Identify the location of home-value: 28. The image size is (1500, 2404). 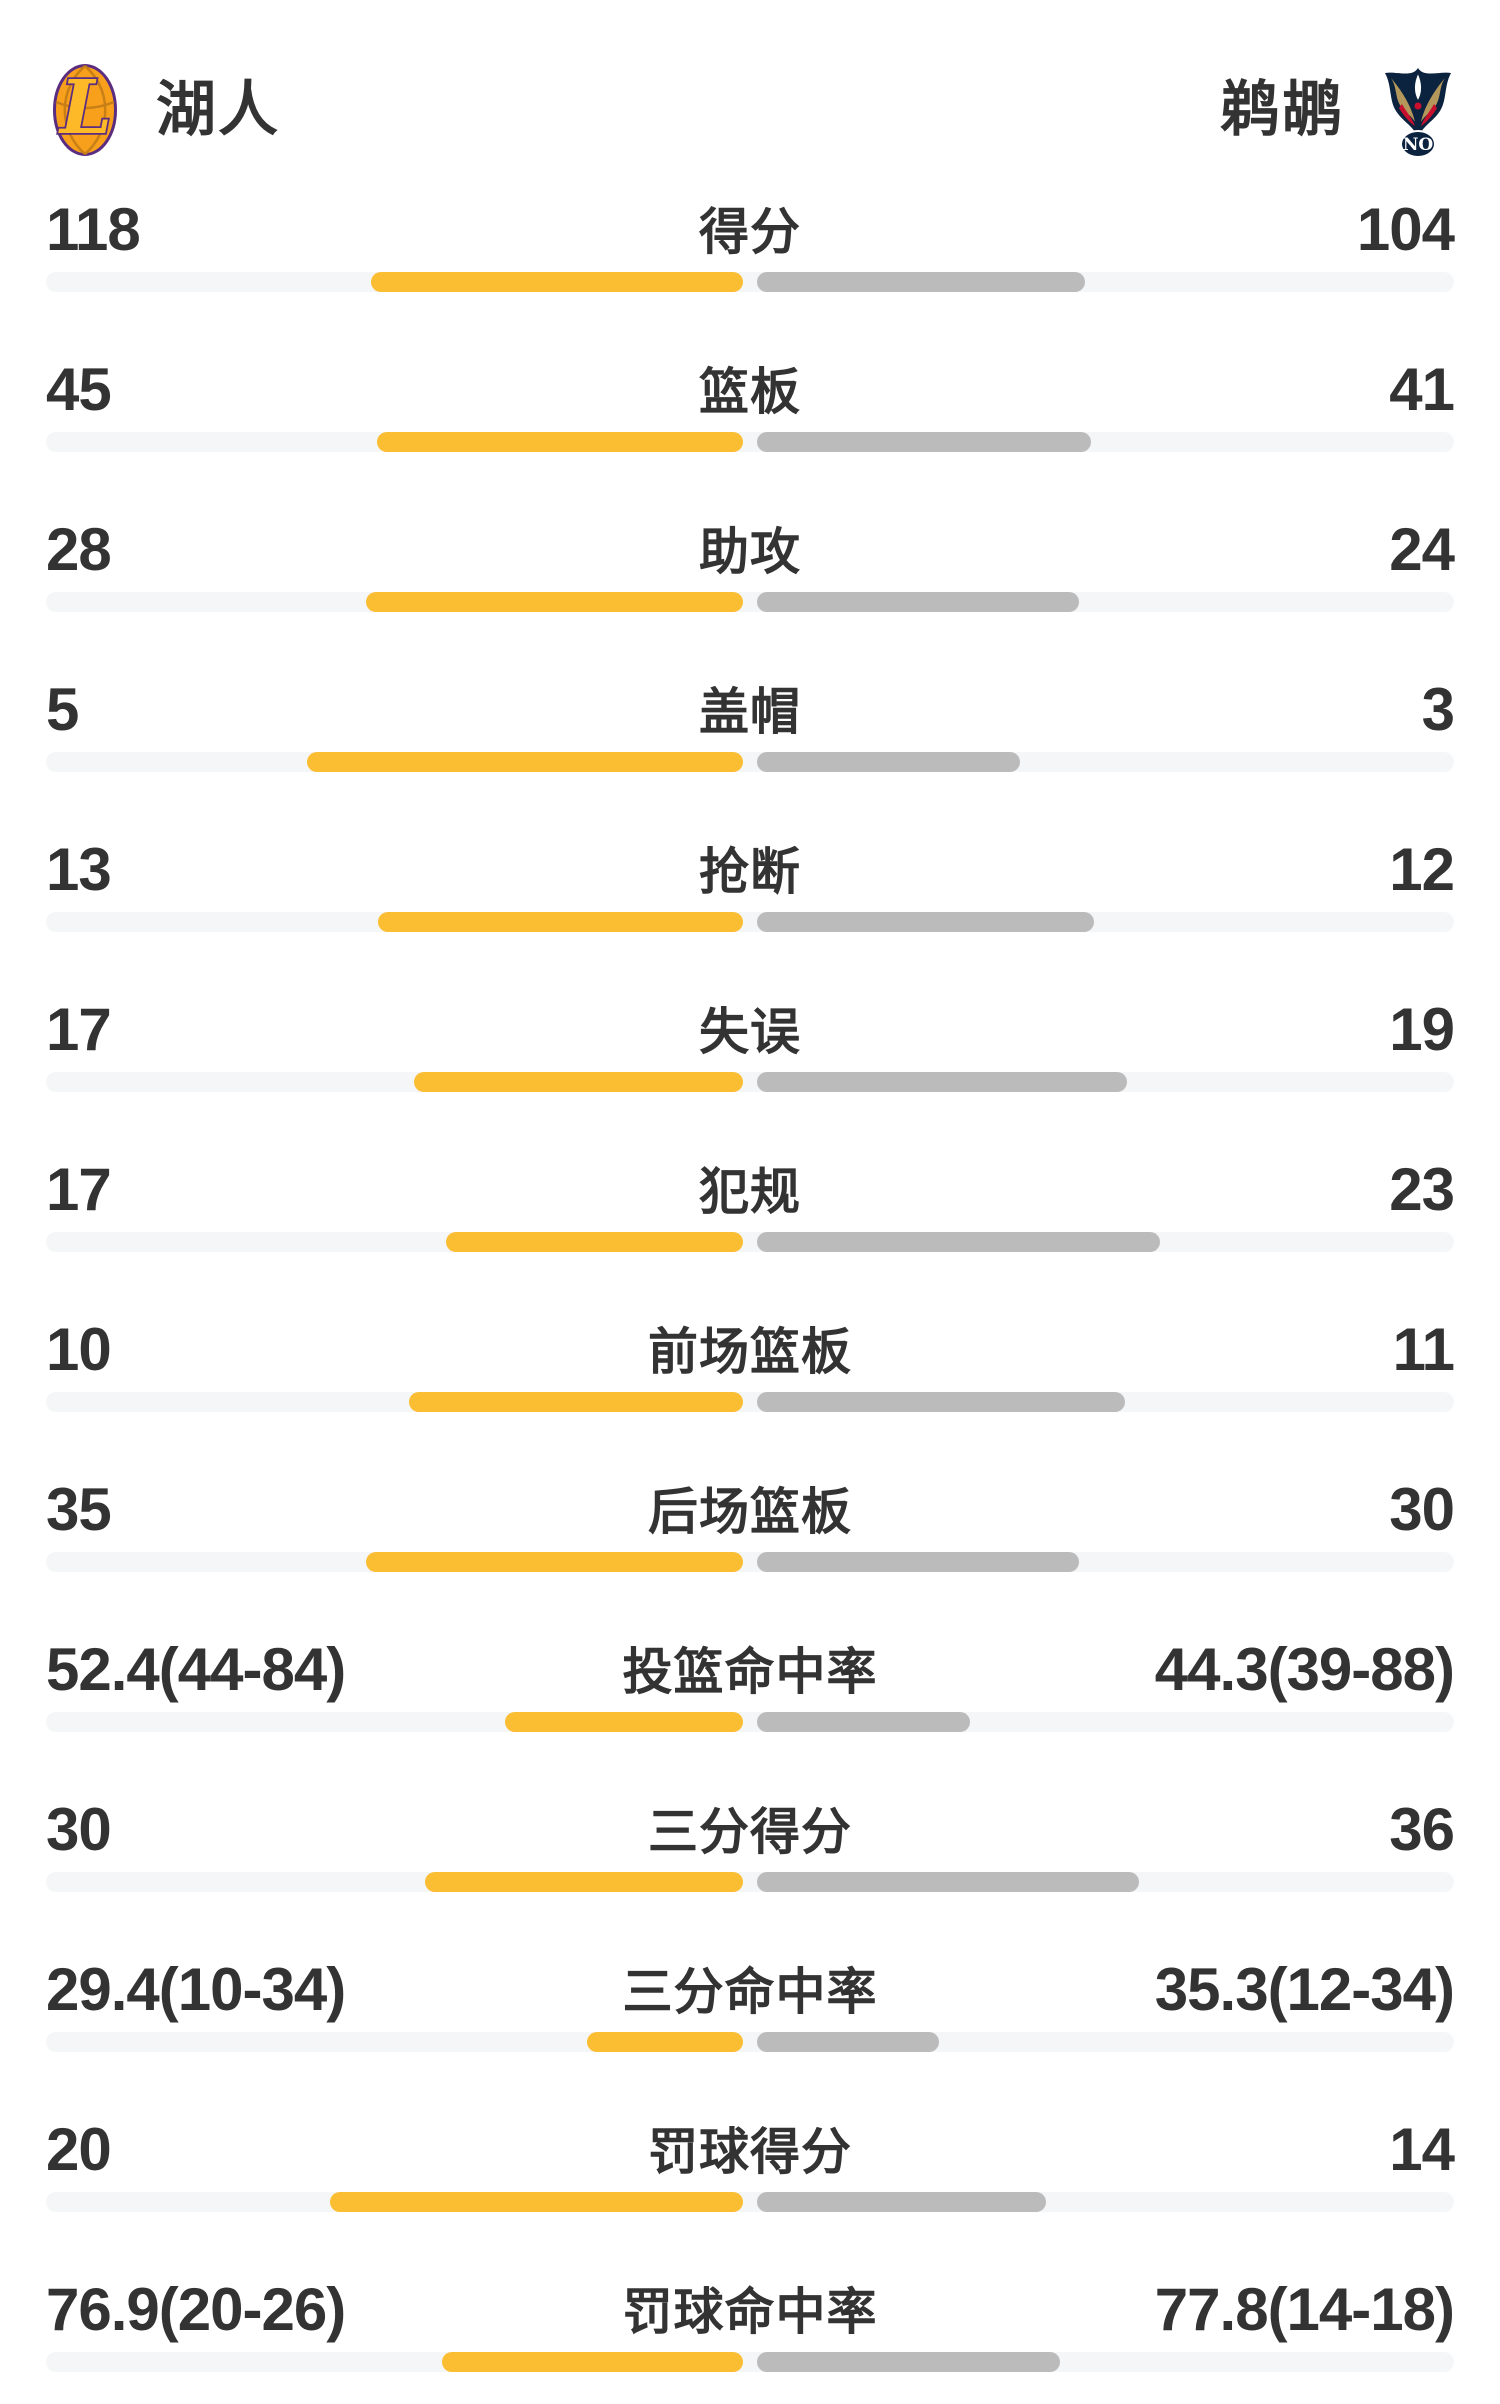
(79, 549).